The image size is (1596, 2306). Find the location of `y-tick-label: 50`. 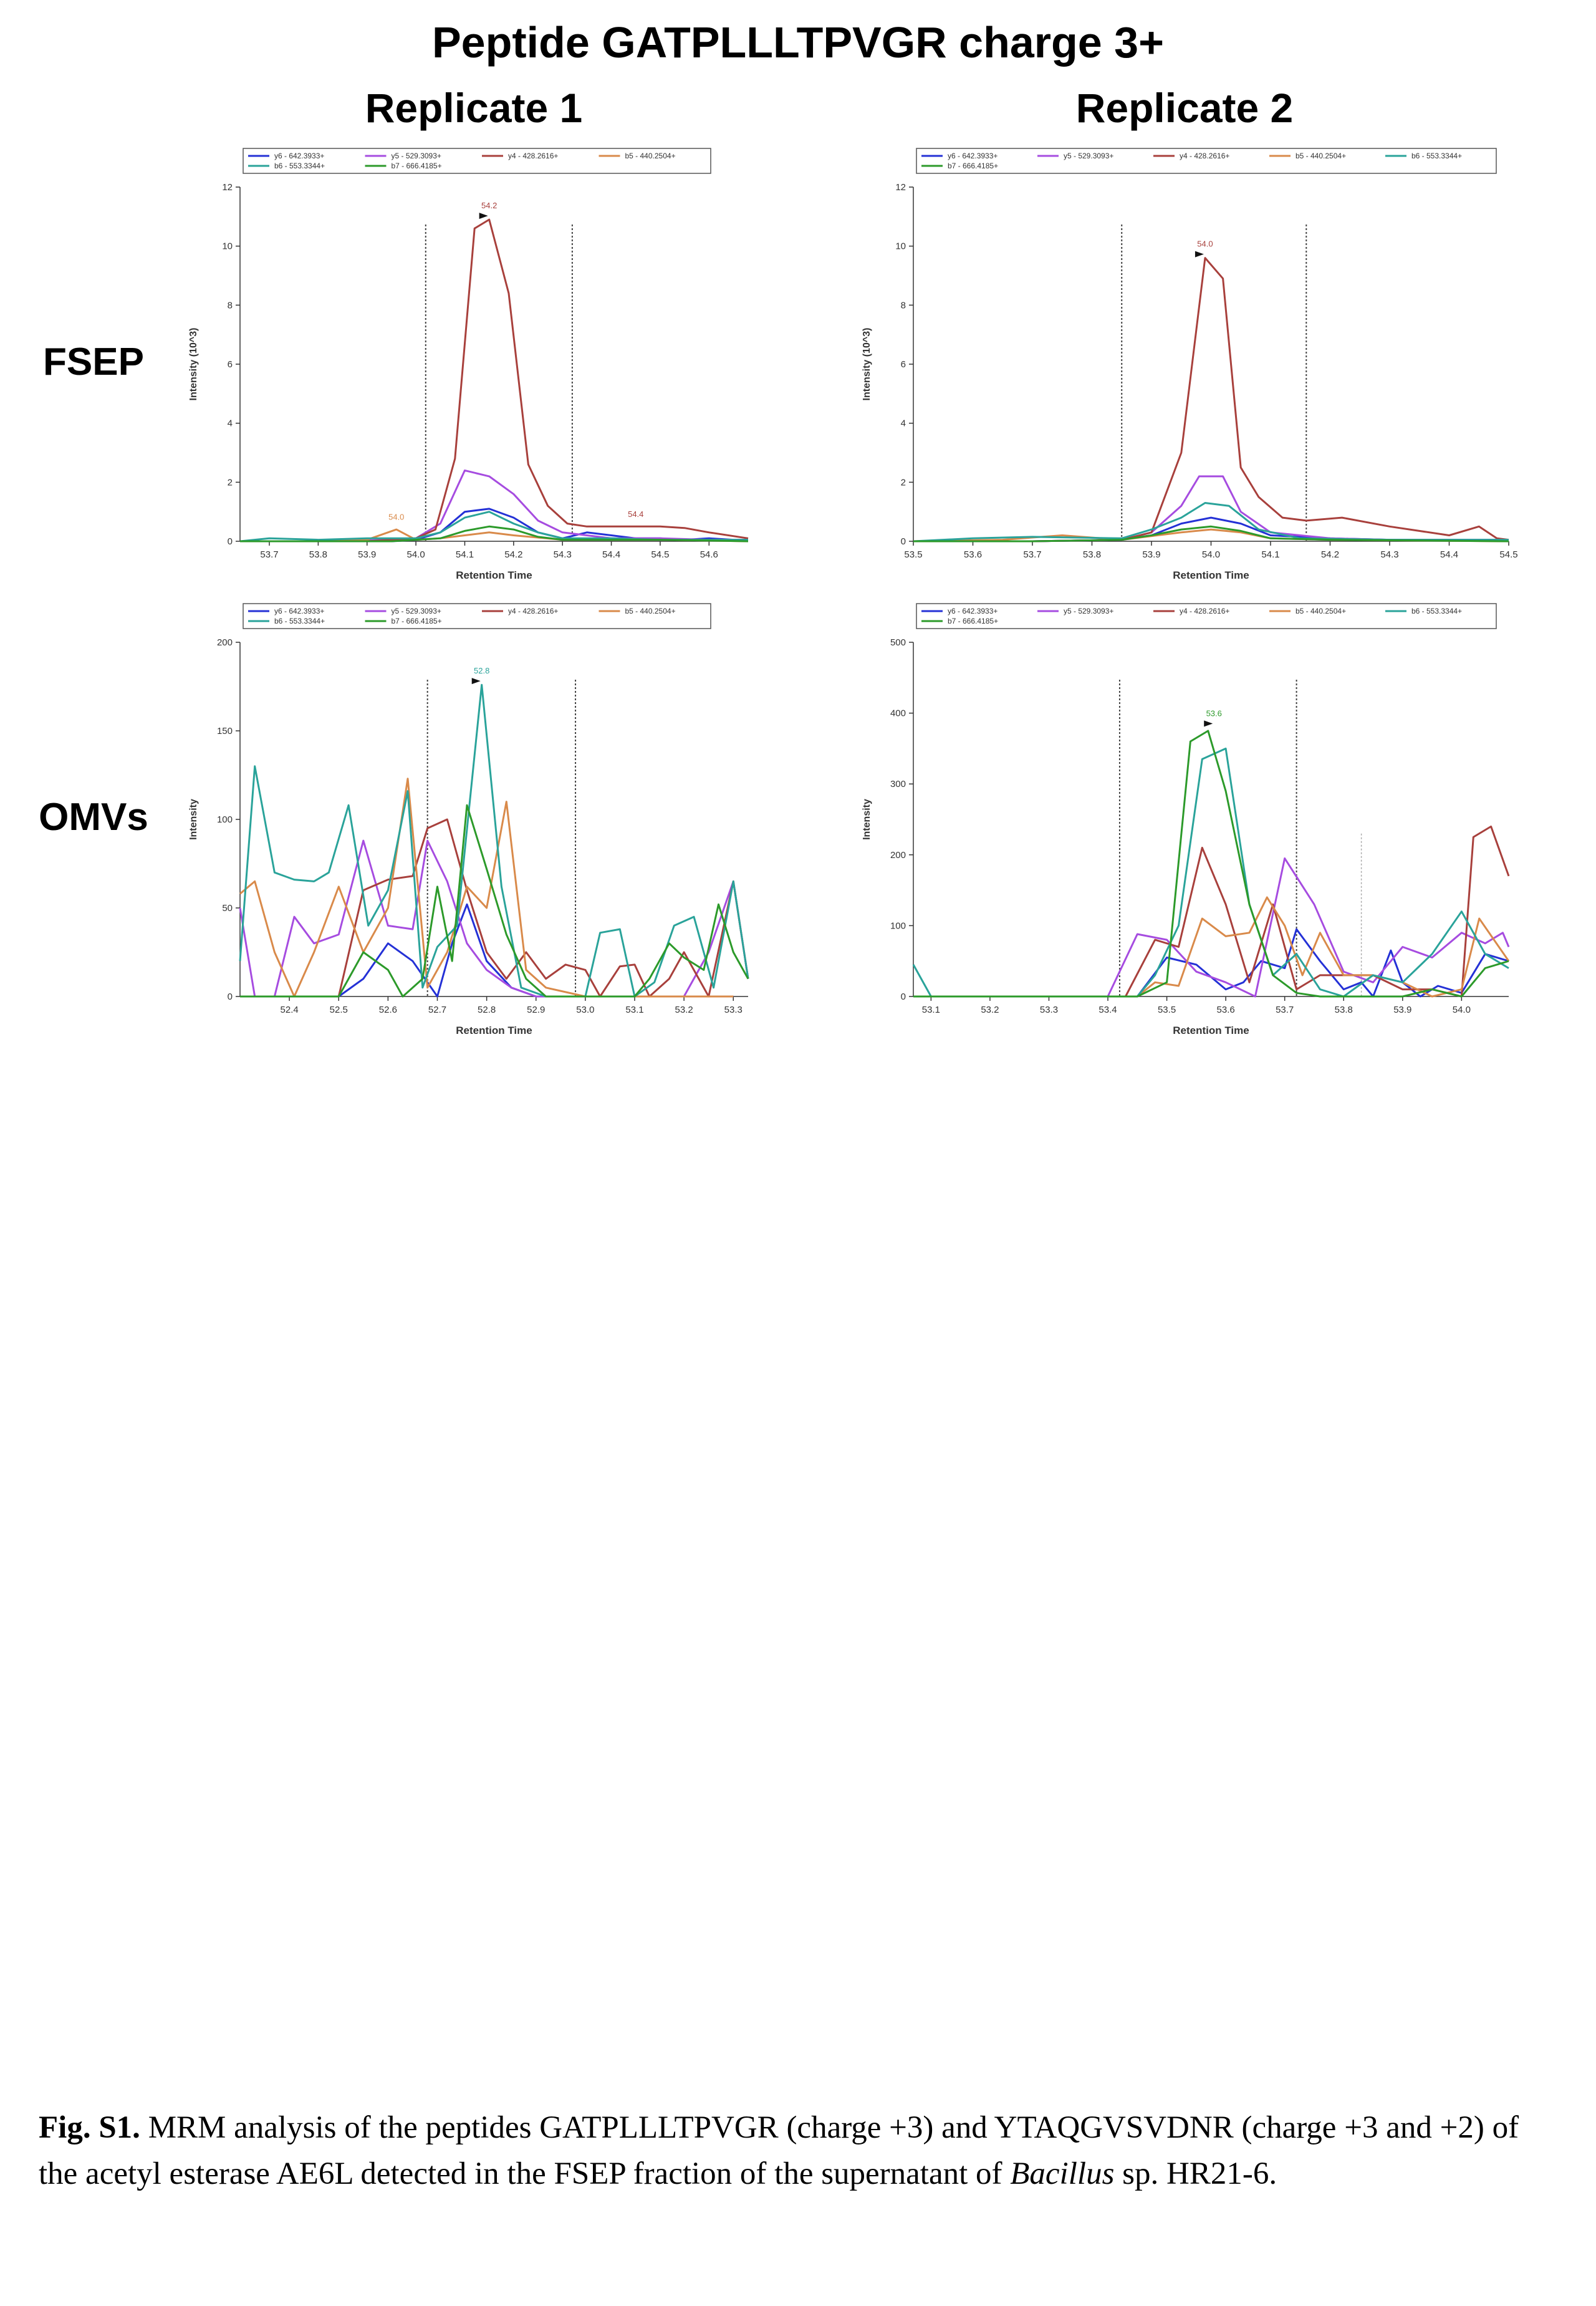

y-tick-label: 50 is located at coordinates (227, 909).